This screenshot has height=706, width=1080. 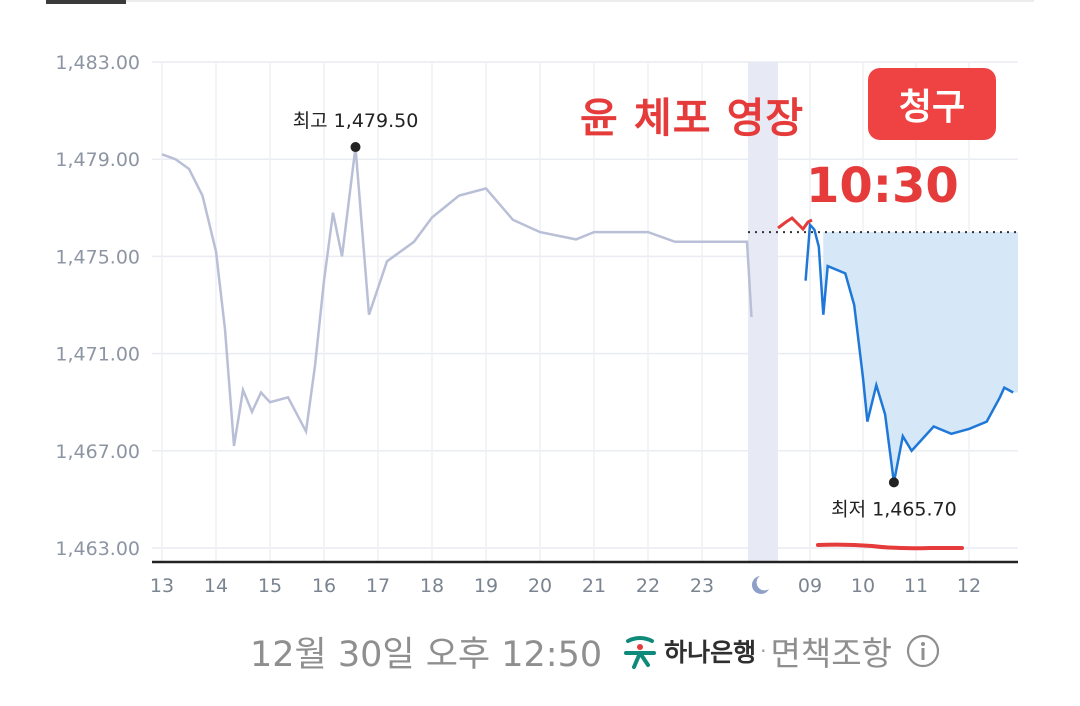 What do you see at coordinates (378, 586) in the screenshot?
I see `x-tick-label: 17` at bounding box center [378, 586].